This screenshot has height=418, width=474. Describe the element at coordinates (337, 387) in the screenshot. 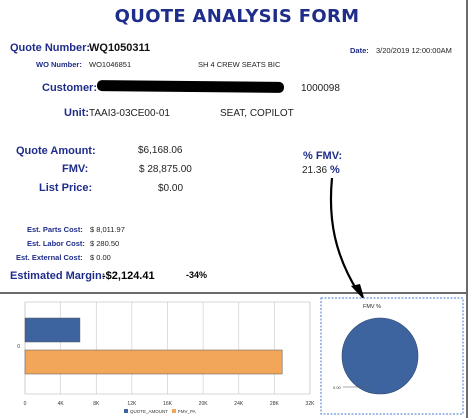

I see `pie-side-label: 0.00` at that location.